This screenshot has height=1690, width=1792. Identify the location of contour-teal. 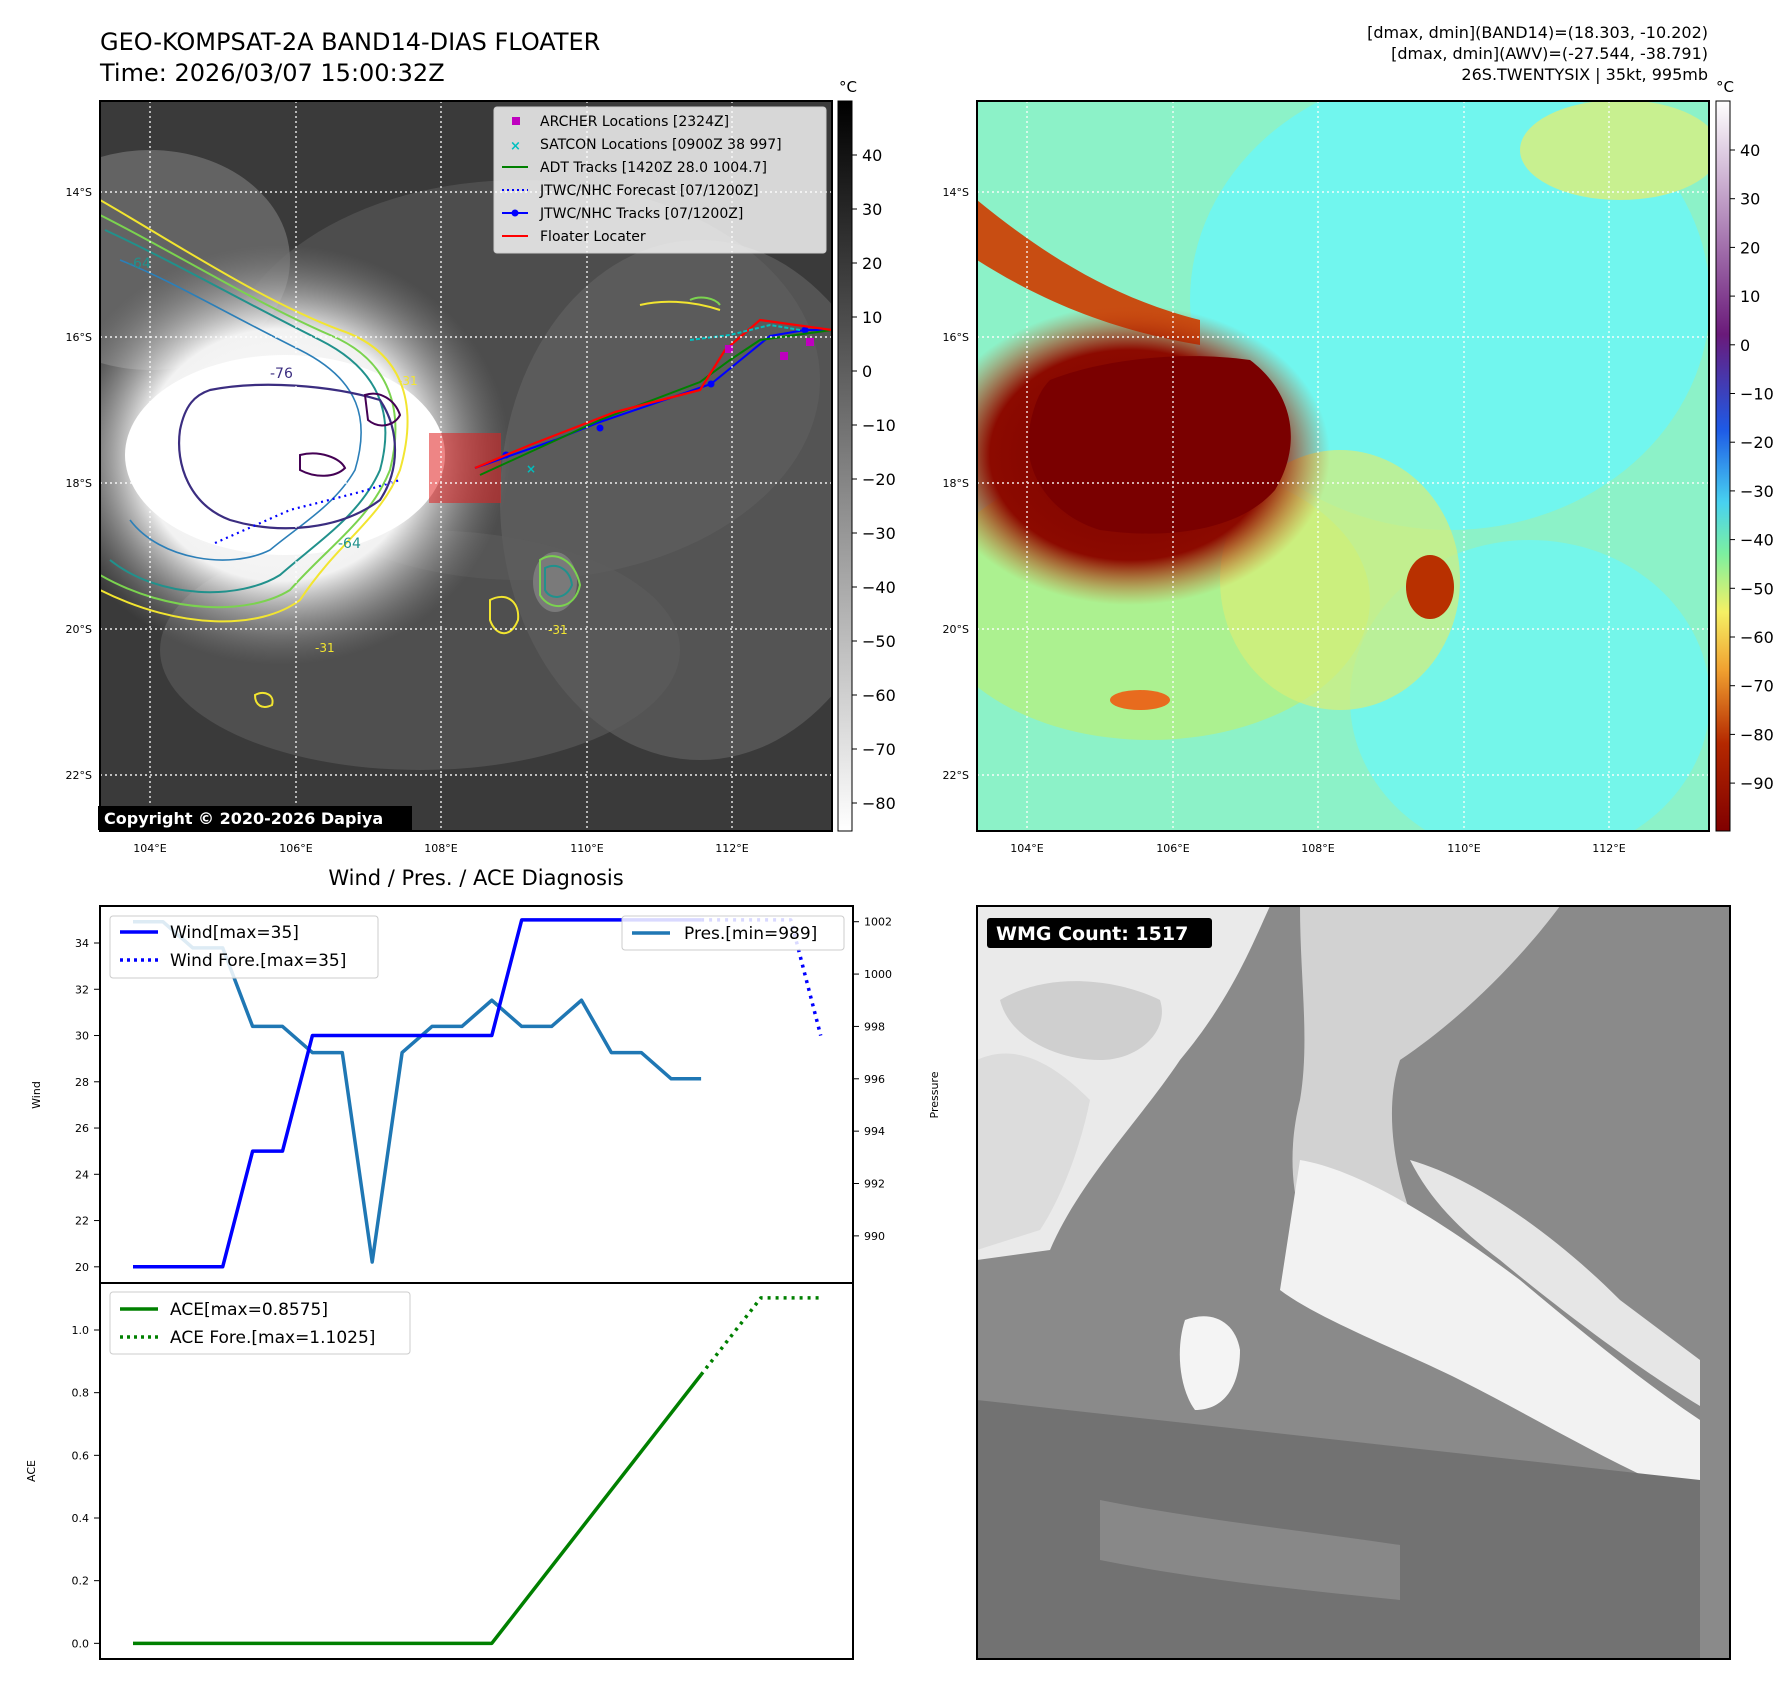
(245, 411).